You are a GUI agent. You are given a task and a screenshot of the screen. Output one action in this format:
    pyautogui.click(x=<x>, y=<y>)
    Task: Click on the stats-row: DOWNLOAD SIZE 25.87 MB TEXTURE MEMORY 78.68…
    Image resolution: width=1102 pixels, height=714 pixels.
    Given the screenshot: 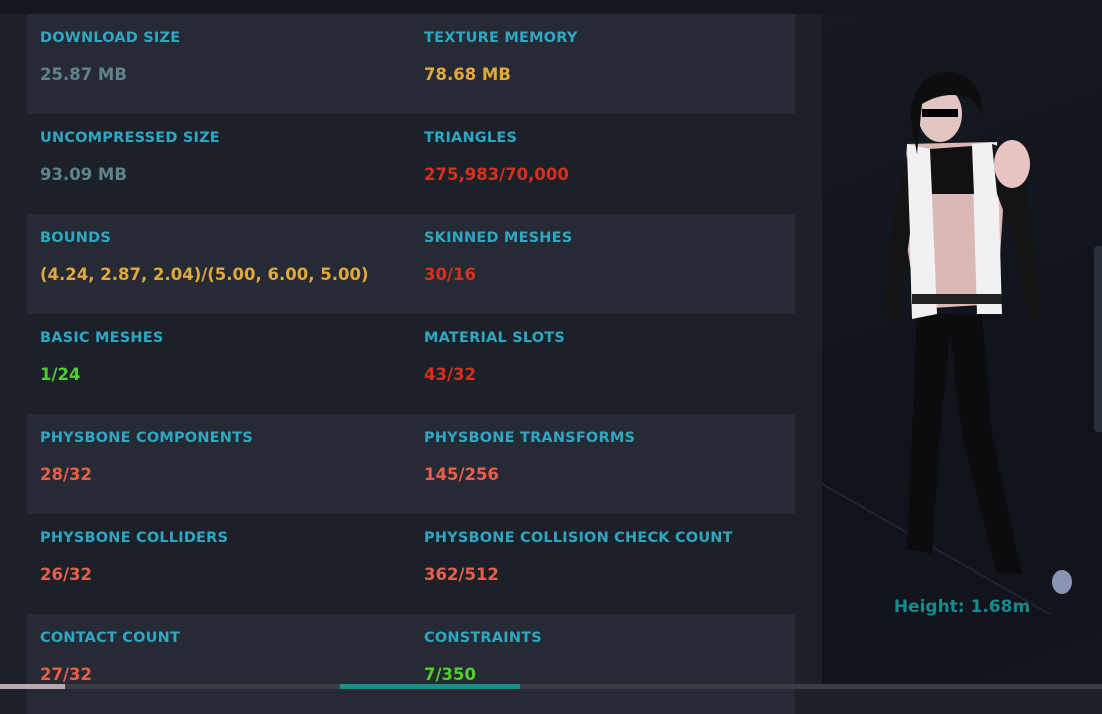 What is the action you would take?
    pyautogui.click(x=411, y=64)
    